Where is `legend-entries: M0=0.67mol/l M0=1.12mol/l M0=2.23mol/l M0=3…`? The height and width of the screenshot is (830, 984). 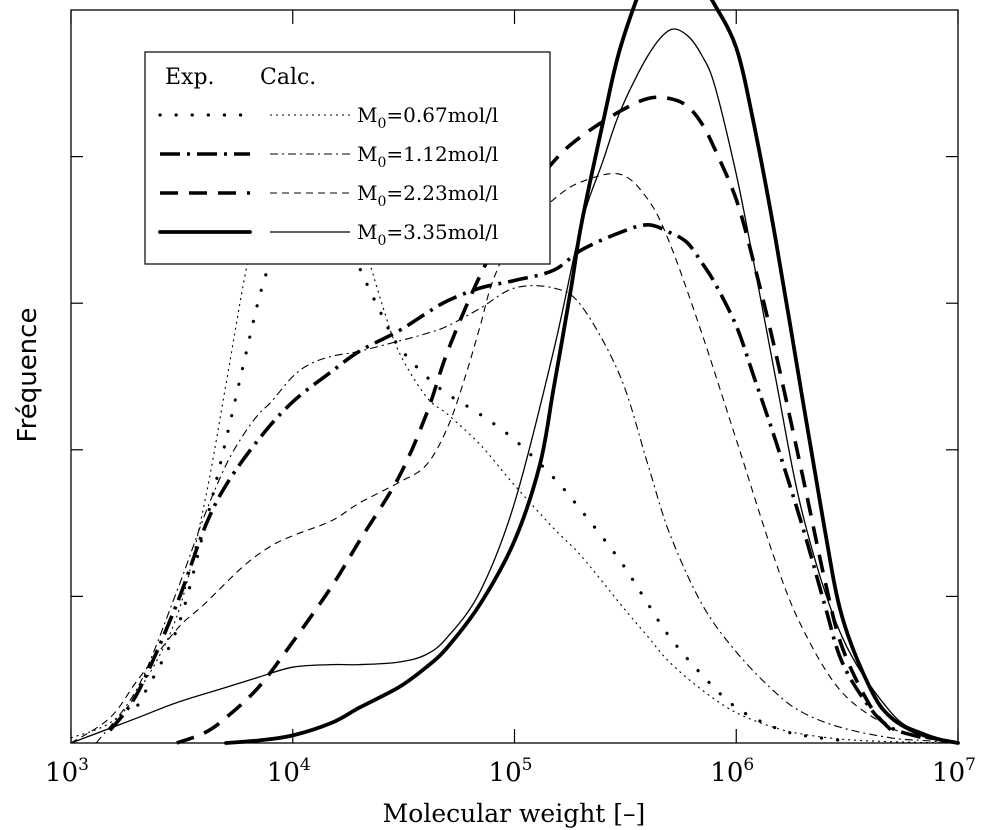 legend-entries: M0=0.67mol/l M0=1.12mol/l M0=2.23mol/l M0=3… is located at coordinates (328, 176).